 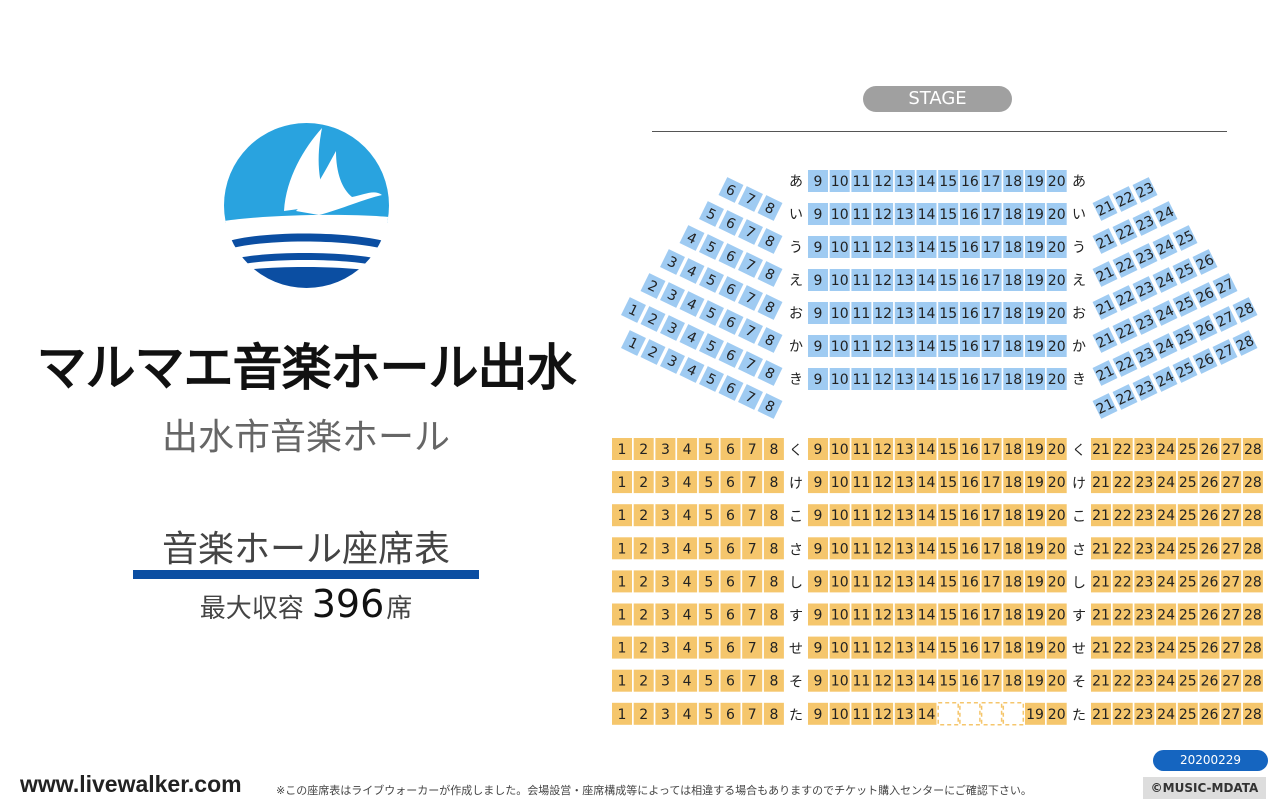 I want to click on seat-た-4: 4, so click(x=687, y=713).